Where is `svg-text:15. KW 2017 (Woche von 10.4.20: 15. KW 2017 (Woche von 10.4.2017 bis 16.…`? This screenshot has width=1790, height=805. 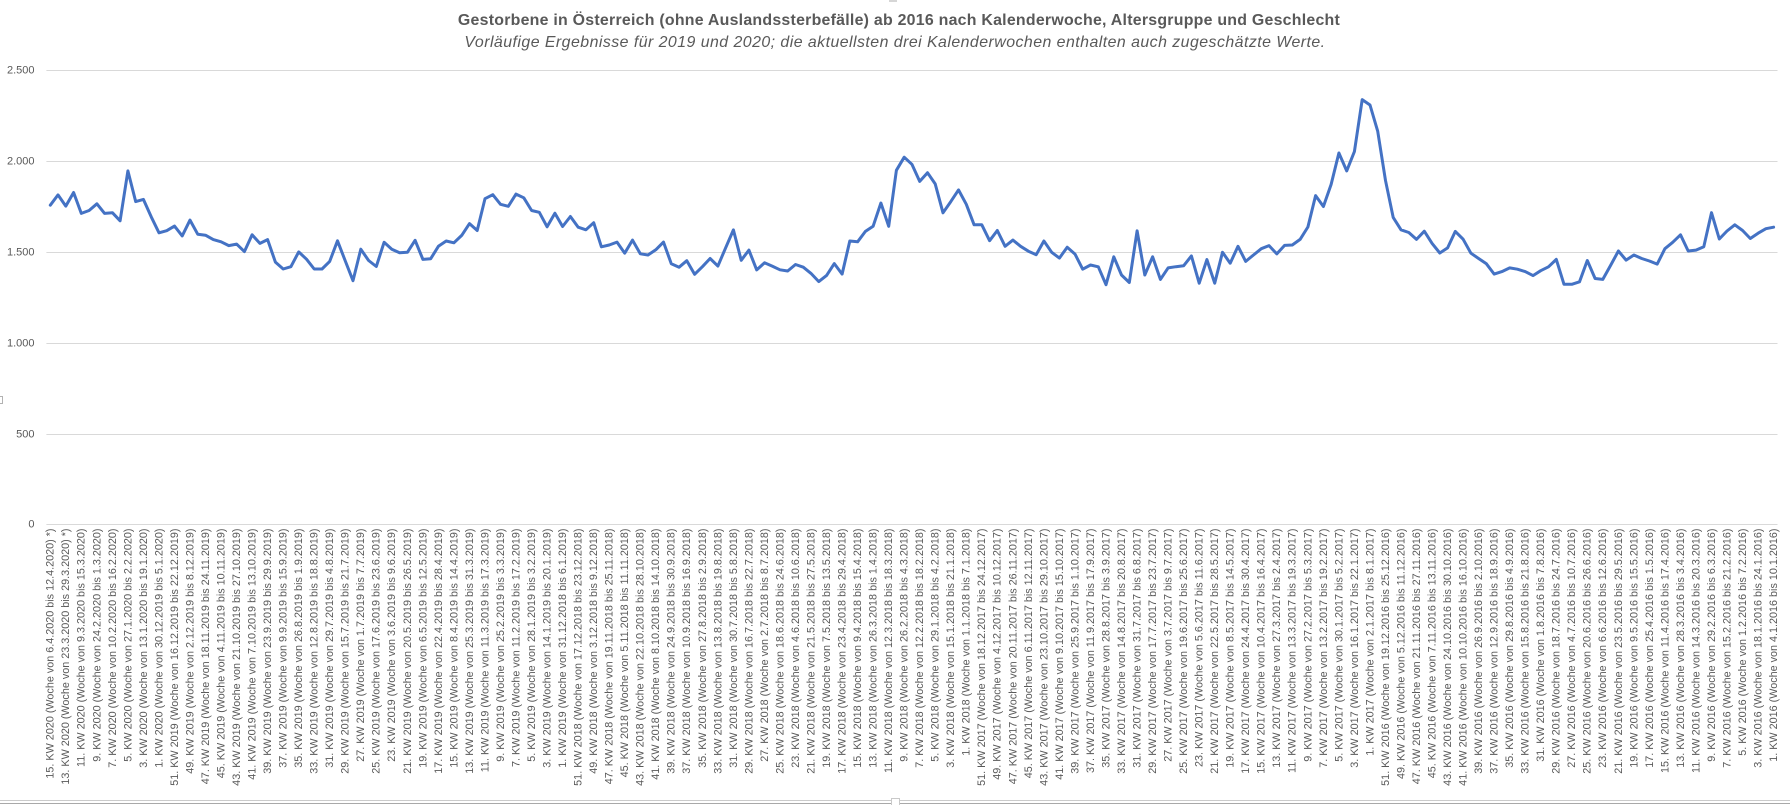 svg-text:15. KW 2017 (Woche von 10.4.20: 15. KW 2017 (Woche von 10.4.2017 bis 16.… is located at coordinates (1262, 651).